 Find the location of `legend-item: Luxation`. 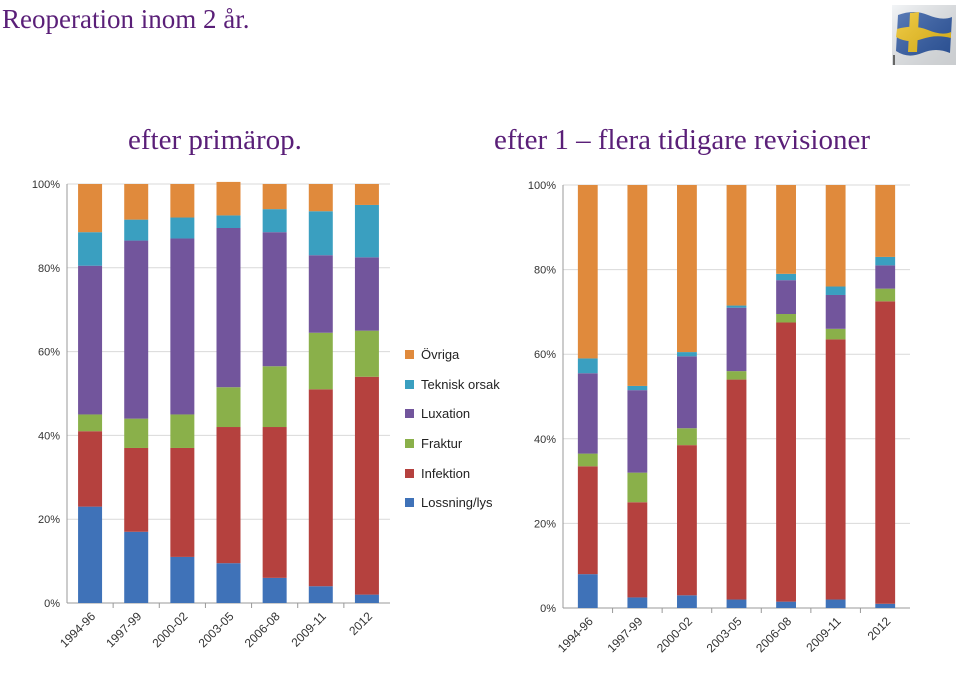

legend-item: Luxation is located at coordinates (452, 414).